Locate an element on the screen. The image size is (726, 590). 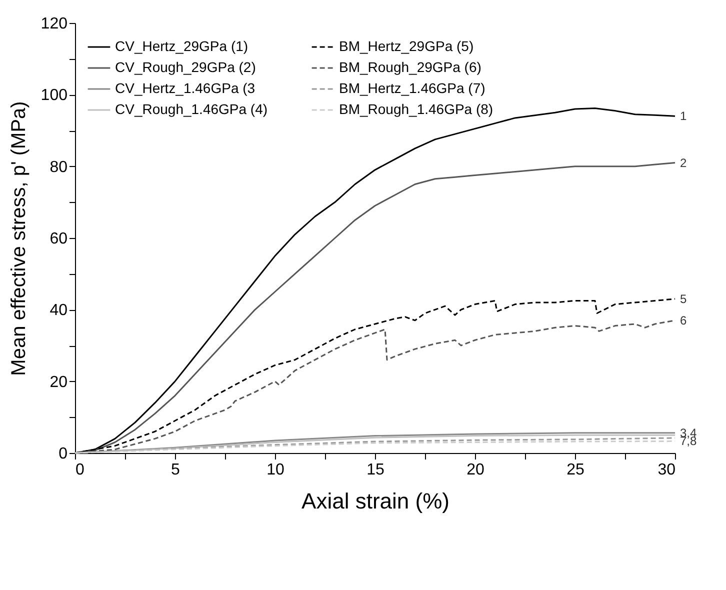
legend-label: CV_Hertz_29GPa (1) is located at coordinates (181, 46).